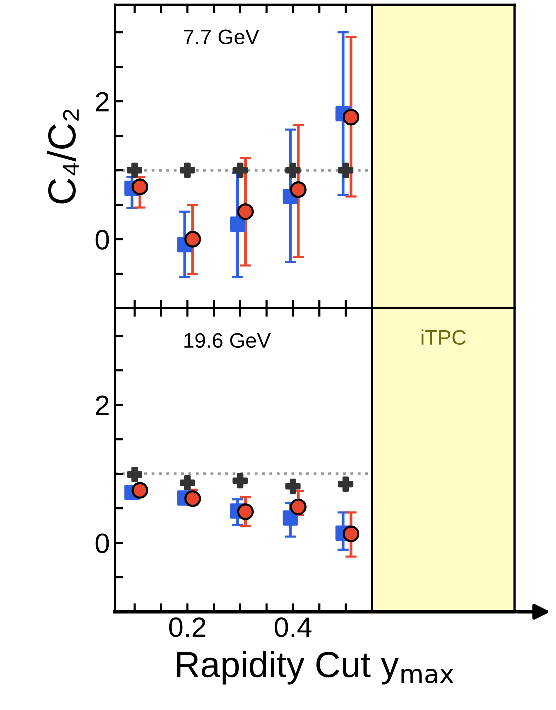 The height and width of the screenshot is (710, 556). What do you see at coordinates (293, 628) in the screenshot?
I see `x-tick-label: 0.4` at bounding box center [293, 628].